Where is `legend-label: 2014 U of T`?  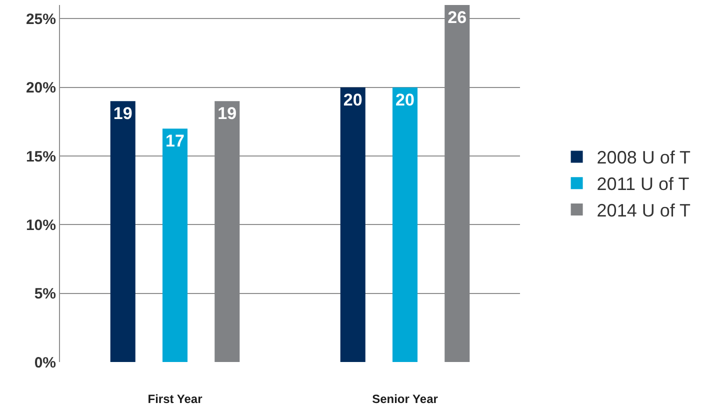 legend-label: 2014 U of T is located at coordinates (643, 210).